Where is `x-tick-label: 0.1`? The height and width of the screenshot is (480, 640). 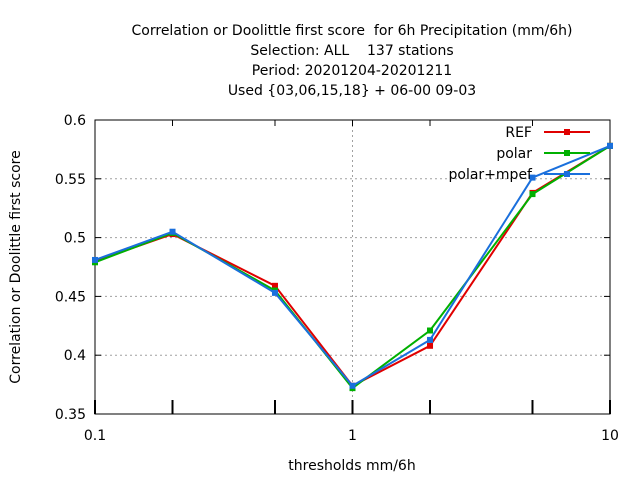
x-tick-label: 0.1 is located at coordinates (95, 436).